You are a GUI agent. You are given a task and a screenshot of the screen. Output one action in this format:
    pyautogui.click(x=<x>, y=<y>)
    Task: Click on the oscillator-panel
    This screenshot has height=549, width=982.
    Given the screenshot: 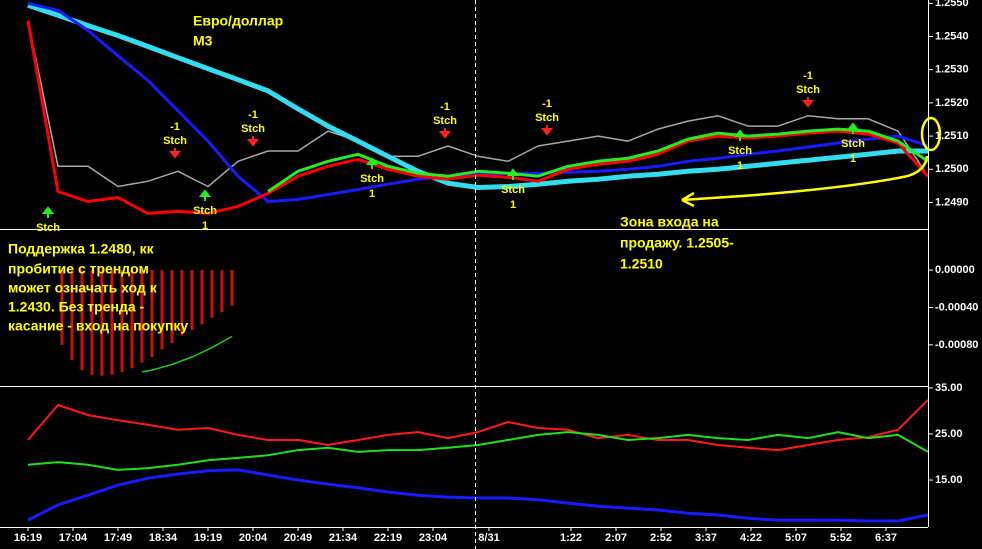 What is the action you would take?
    pyautogui.click(x=147, y=323)
    